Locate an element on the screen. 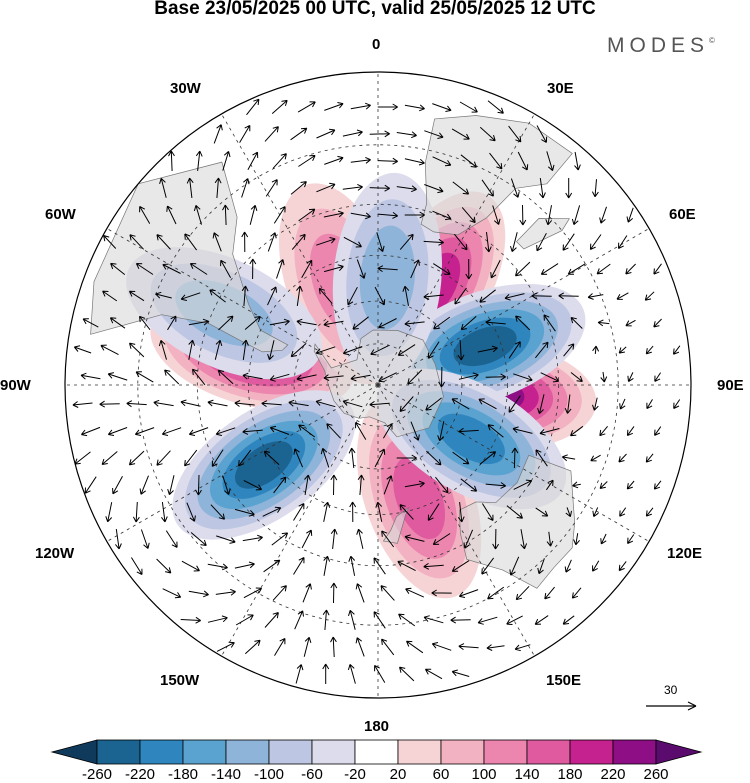 The width and height of the screenshot is (750, 783). colorbar-tick-label: -20 is located at coordinates (355, 774).